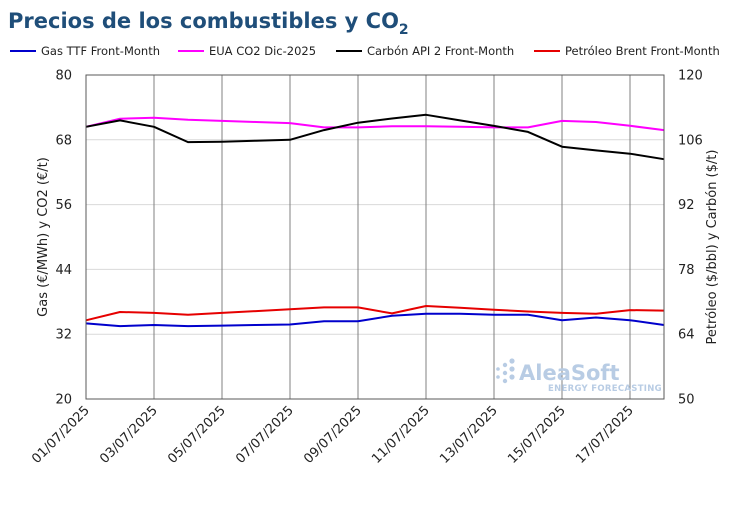 Image resolution: width=730 pixels, height=509 pixels. Describe the element at coordinates (690, 76) in the screenshot. I see `right-tick-label: 120` at that location.